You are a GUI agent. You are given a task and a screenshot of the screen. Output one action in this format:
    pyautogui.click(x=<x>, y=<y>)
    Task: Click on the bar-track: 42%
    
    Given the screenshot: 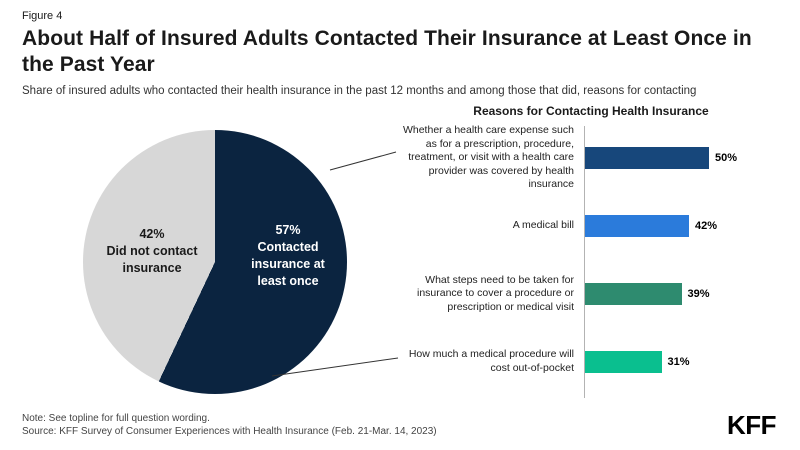 What is the action you would take?
    pyautogui.click(x=687, y=226)
    